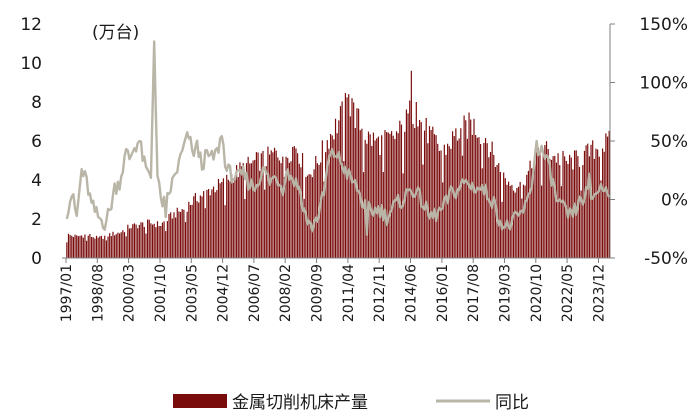 This screenshot has width=700, height=420. Describe the element at coordinates (36, 103) in the screenshot. I see `left-tick-label: 8` at that location.